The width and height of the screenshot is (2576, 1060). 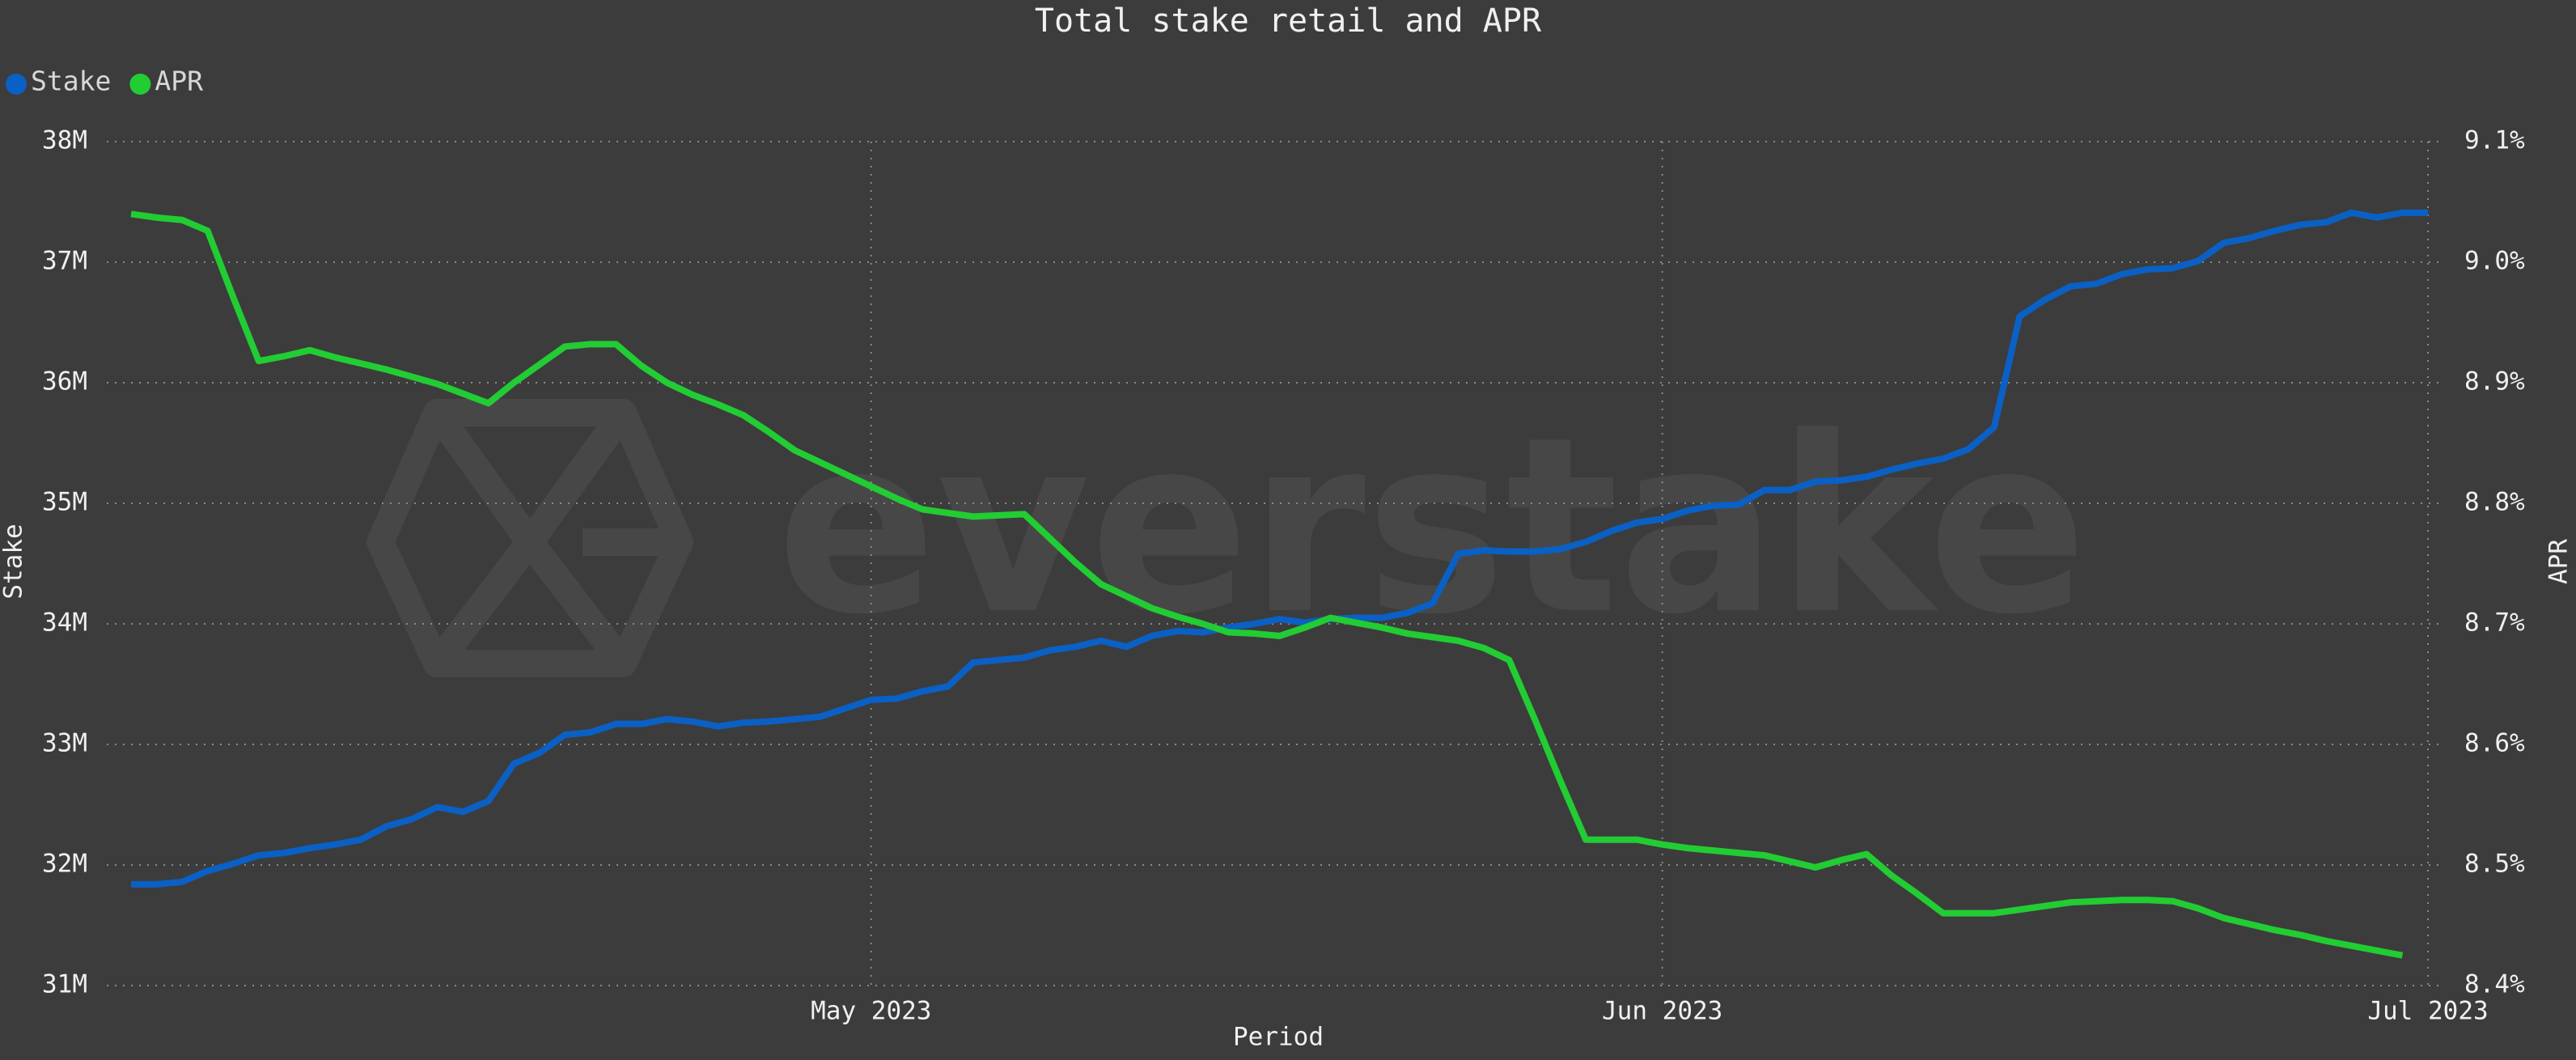 What do you see at coordinates (2494, 864) in the screenshot?
I see `y2-tick-label: 8.5%` at bounding box center [2494, 864].